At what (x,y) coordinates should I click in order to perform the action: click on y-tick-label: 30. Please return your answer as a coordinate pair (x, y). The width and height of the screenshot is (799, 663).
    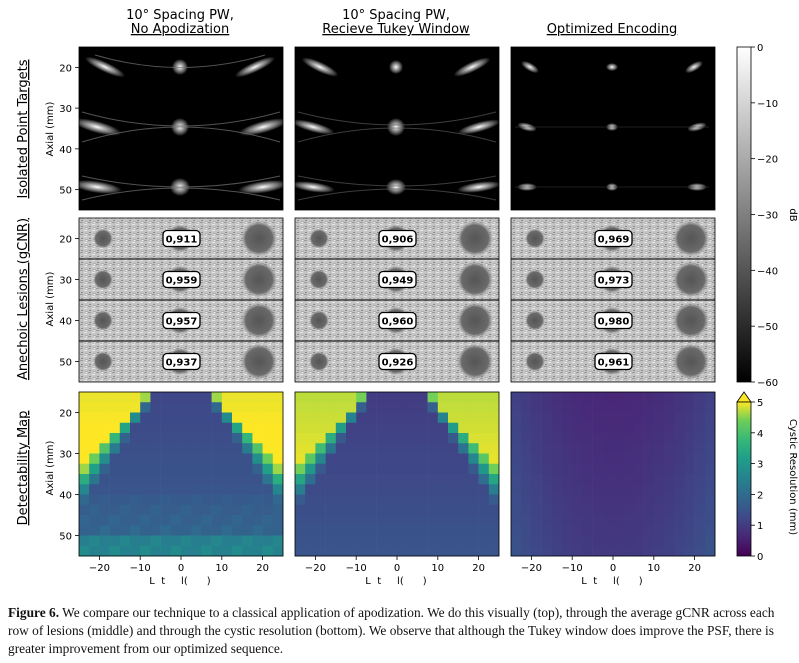
    Looking at the image, I should click on (65, 281).